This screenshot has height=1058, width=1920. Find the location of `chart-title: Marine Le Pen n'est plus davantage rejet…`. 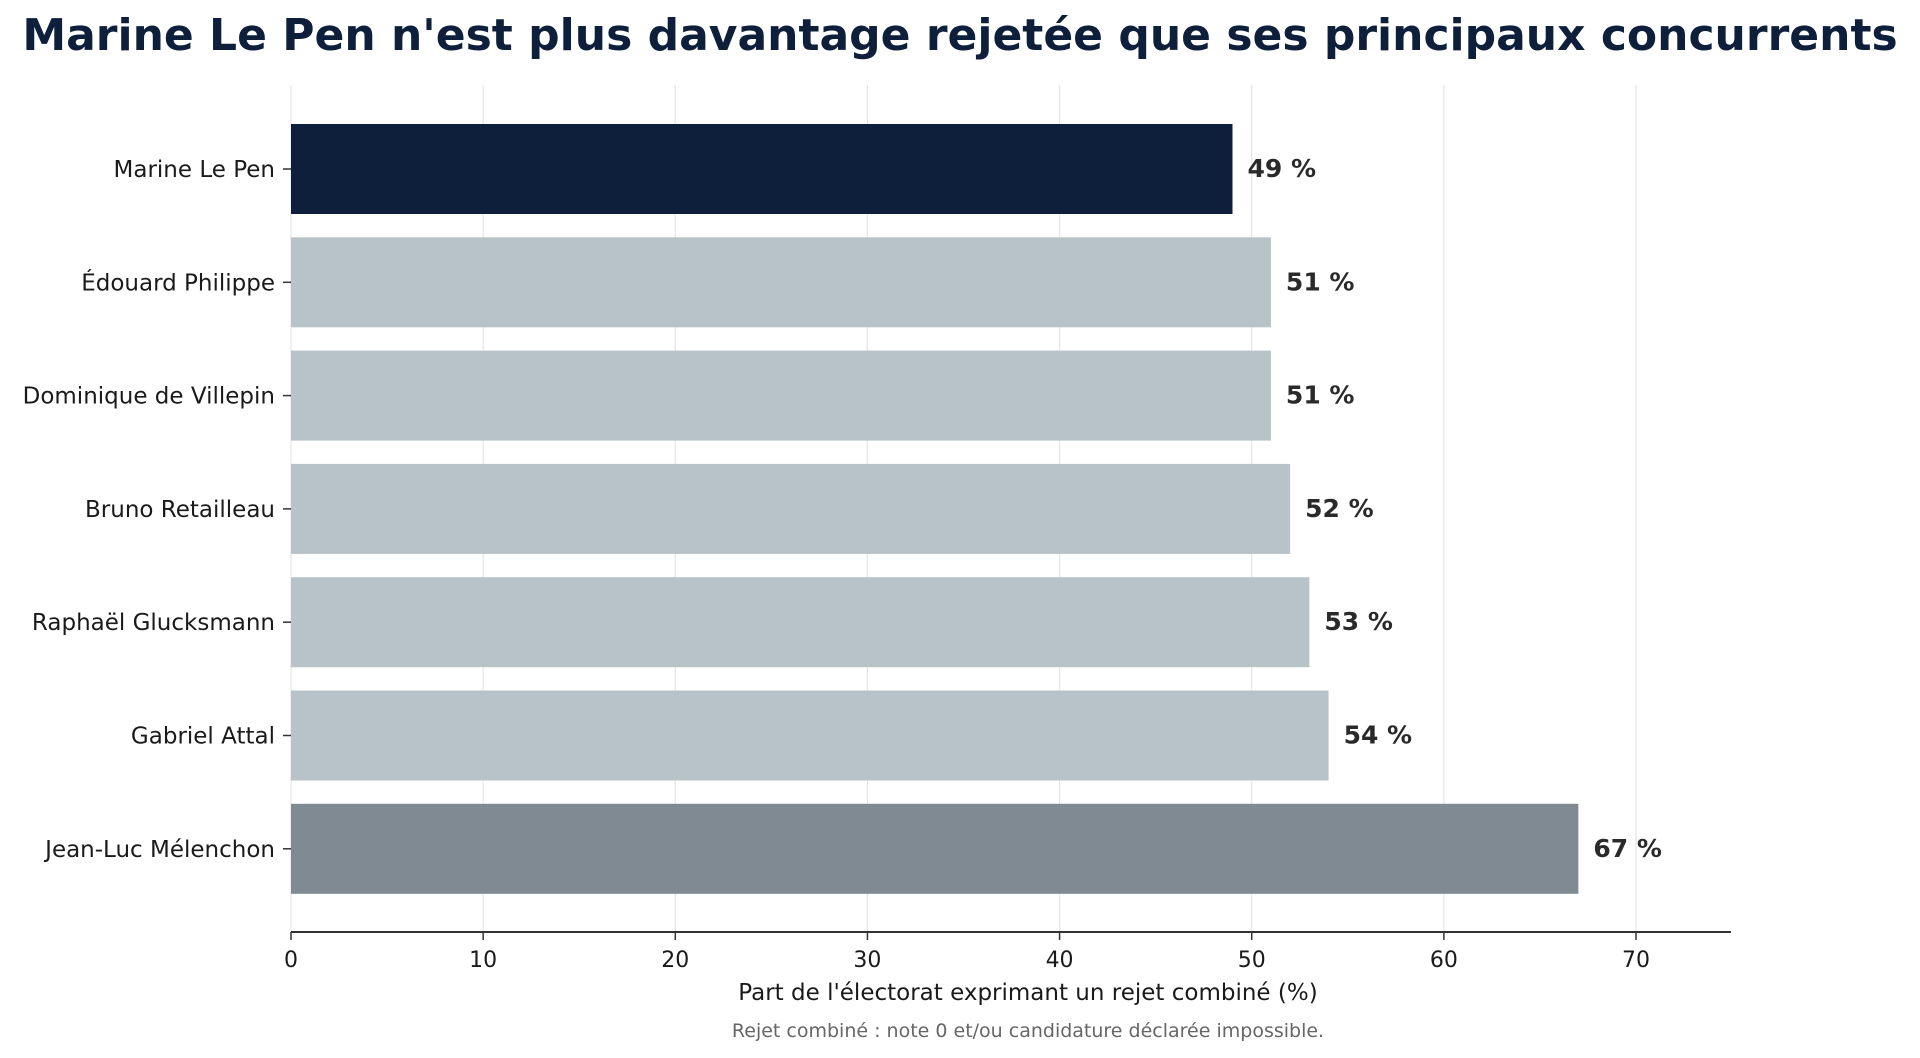

chart-title: Marine Le Pen n'est plus davantage rejet… is located at coordinates (960, 35).